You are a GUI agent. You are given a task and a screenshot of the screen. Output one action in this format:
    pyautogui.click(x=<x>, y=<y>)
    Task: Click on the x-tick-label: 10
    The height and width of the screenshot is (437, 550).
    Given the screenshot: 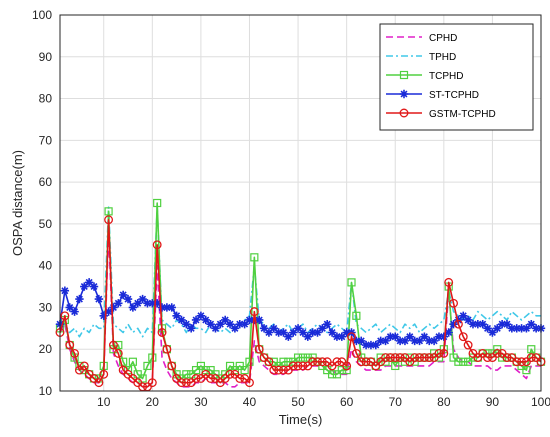 What is the action you would take?
    pyautogui.click(x=104, y=402)
    